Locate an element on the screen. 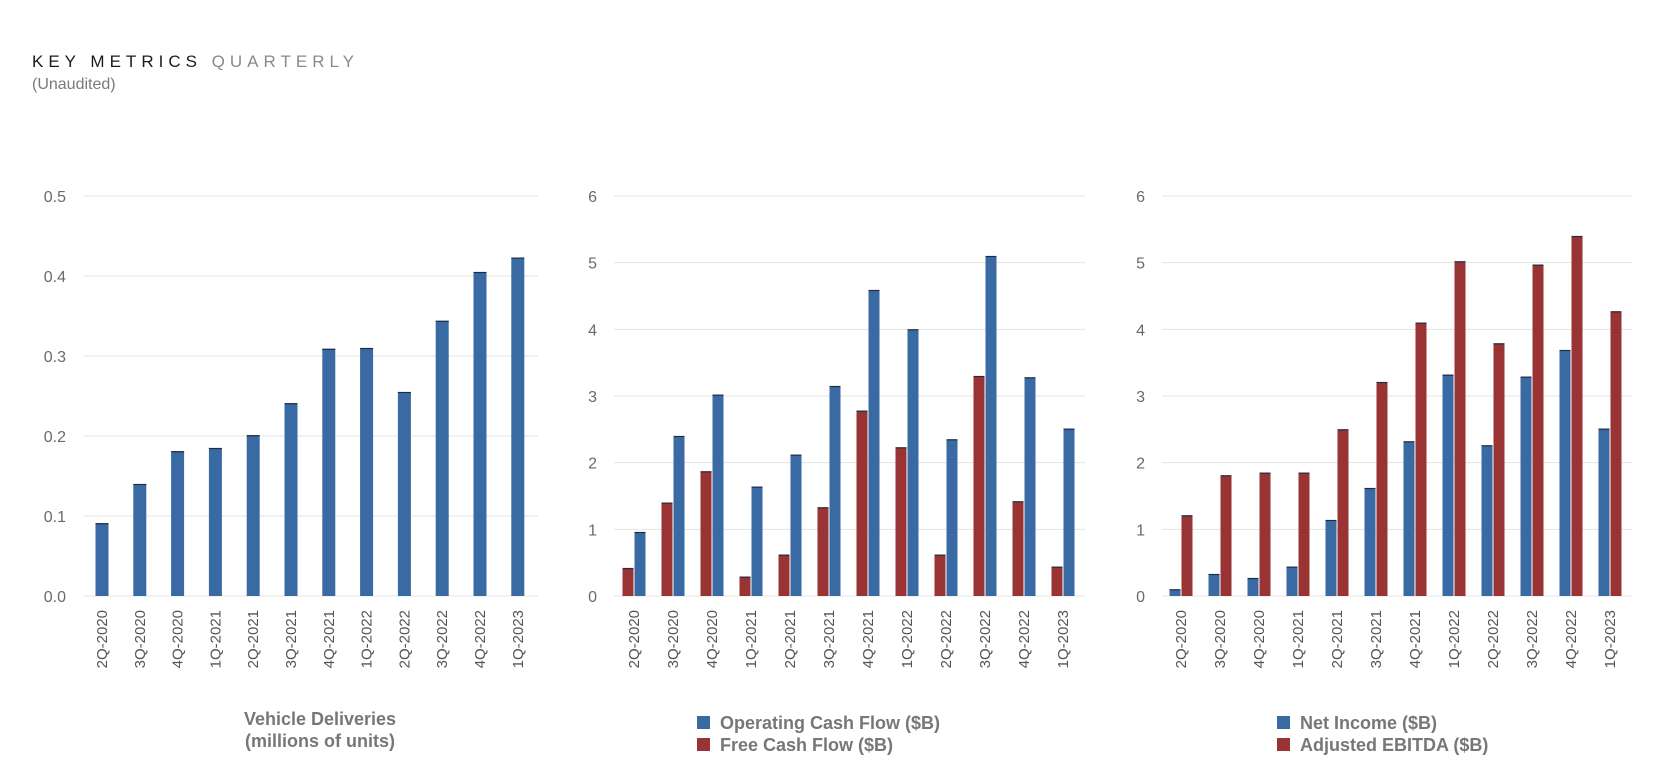 This screenshot has height=784, width=1666. y-tick-label: 0.5 is located at coordinates (55, 197).